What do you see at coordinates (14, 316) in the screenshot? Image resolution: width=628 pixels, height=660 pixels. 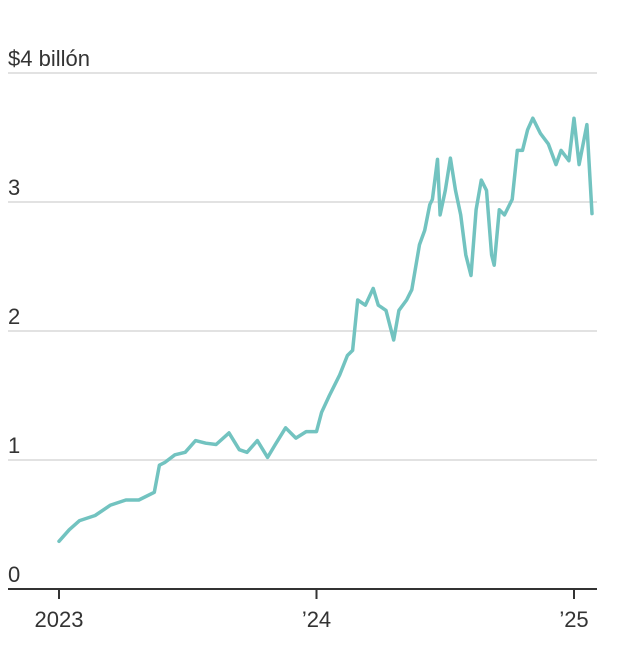 I see `y-tick-label: 2` at bounding box center [14, 316].